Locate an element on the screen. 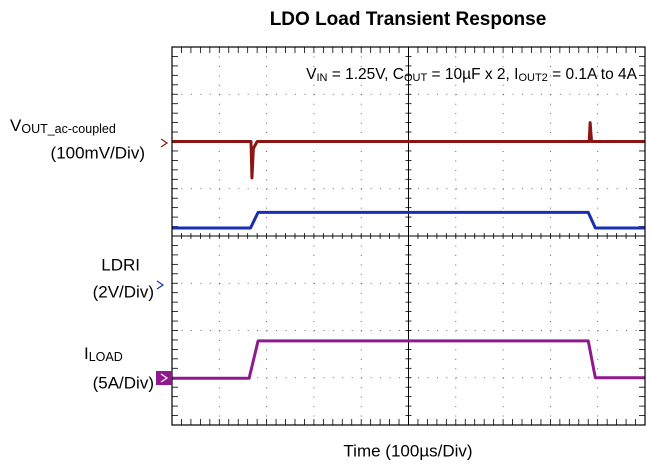 Image resolution: width=652 pixels, height=473 pixels. channel-sub: OUT_ac-coupled is located at coordinates (68, 129).